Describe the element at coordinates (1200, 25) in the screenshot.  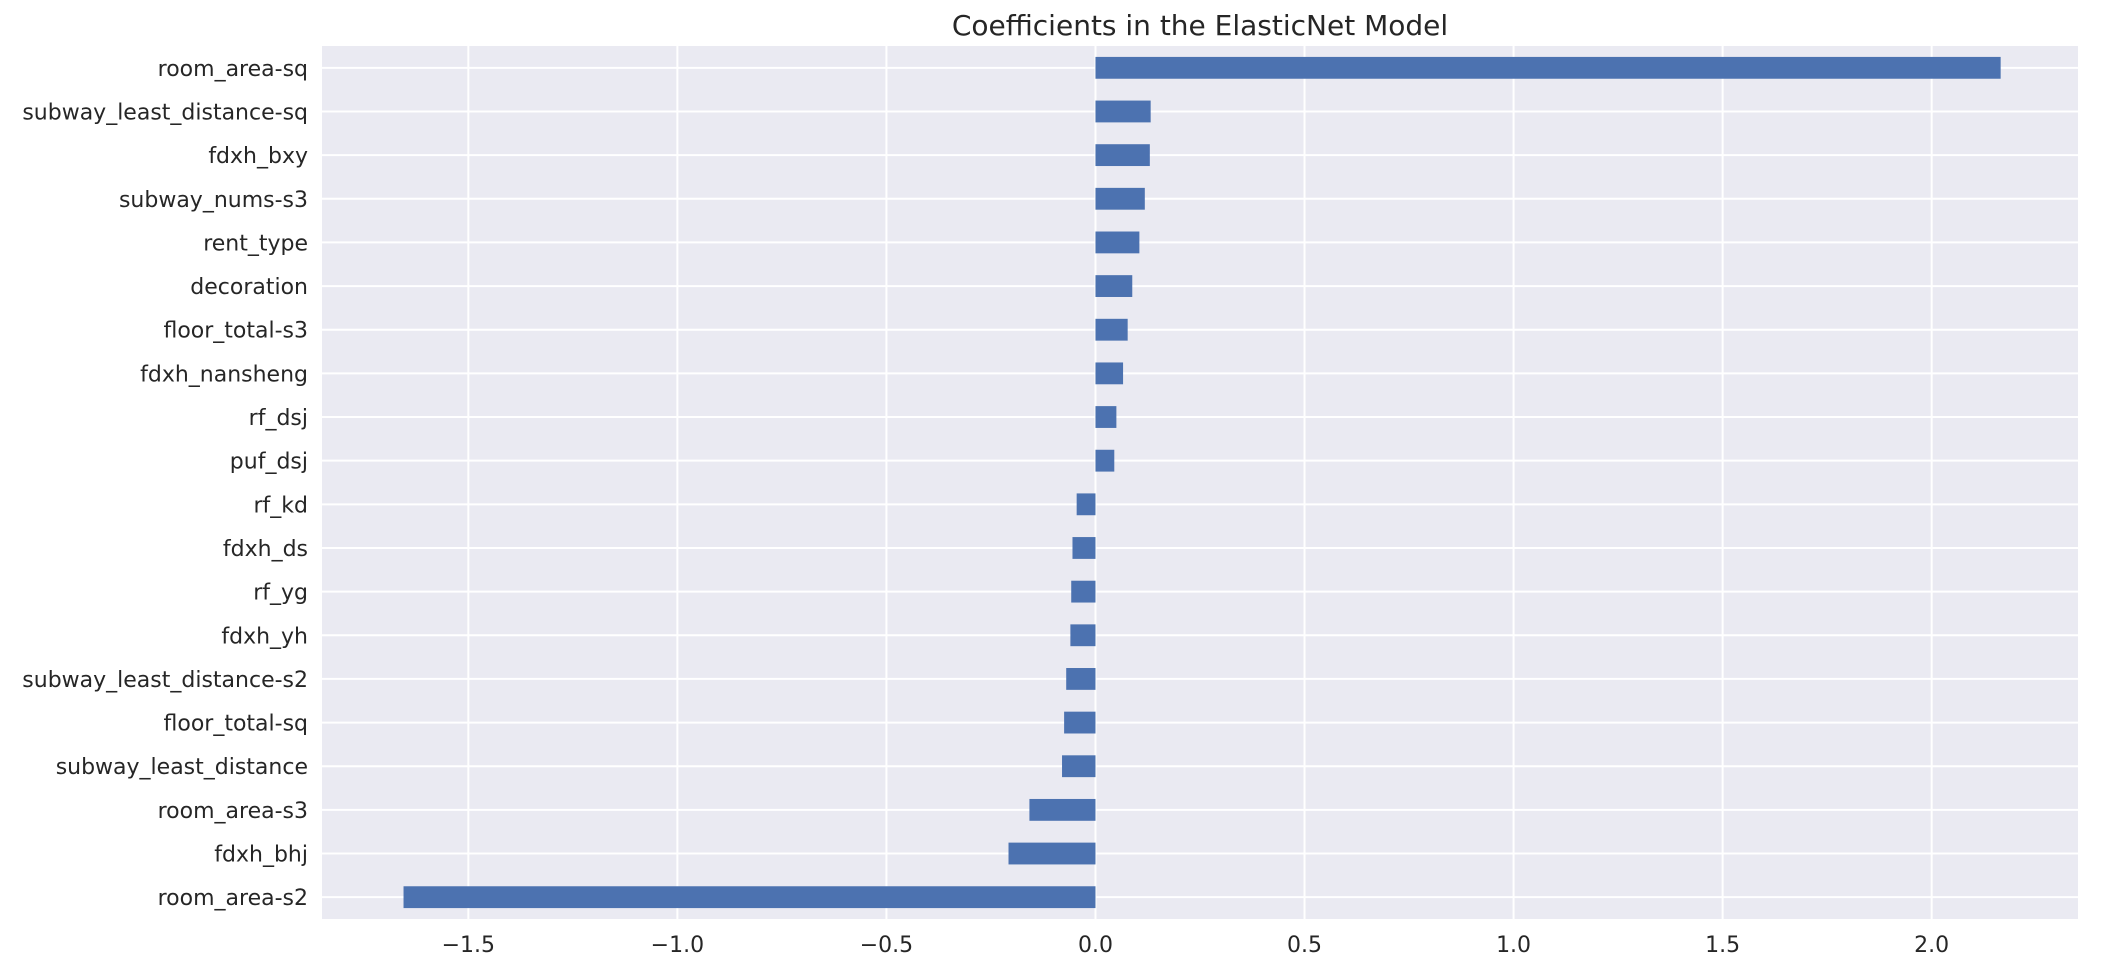
I see `chart-title: Coefficients in the ElasticNet Model` at that location.